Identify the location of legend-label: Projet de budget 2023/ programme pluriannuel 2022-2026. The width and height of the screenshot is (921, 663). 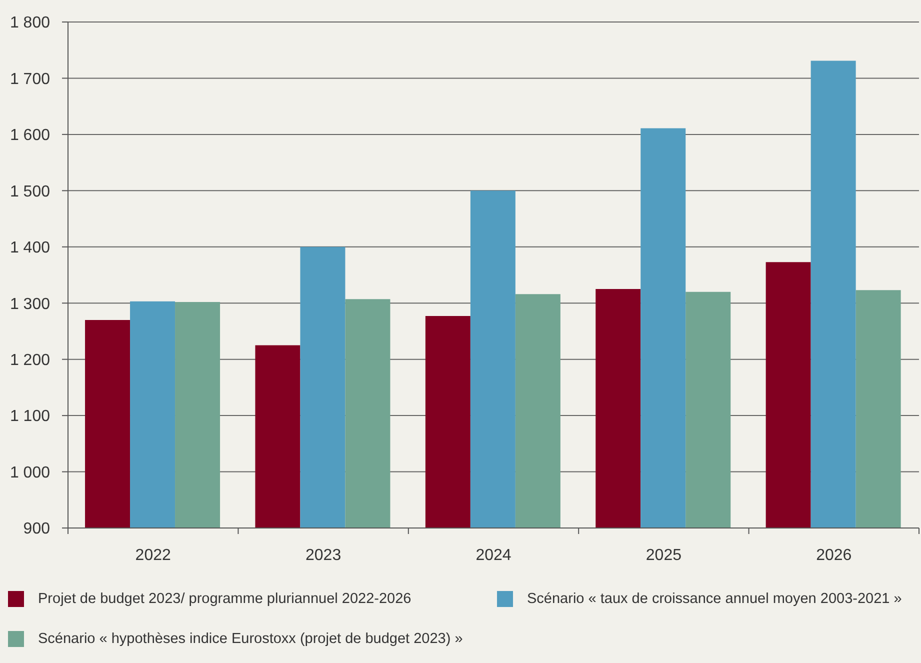
(225, 599).